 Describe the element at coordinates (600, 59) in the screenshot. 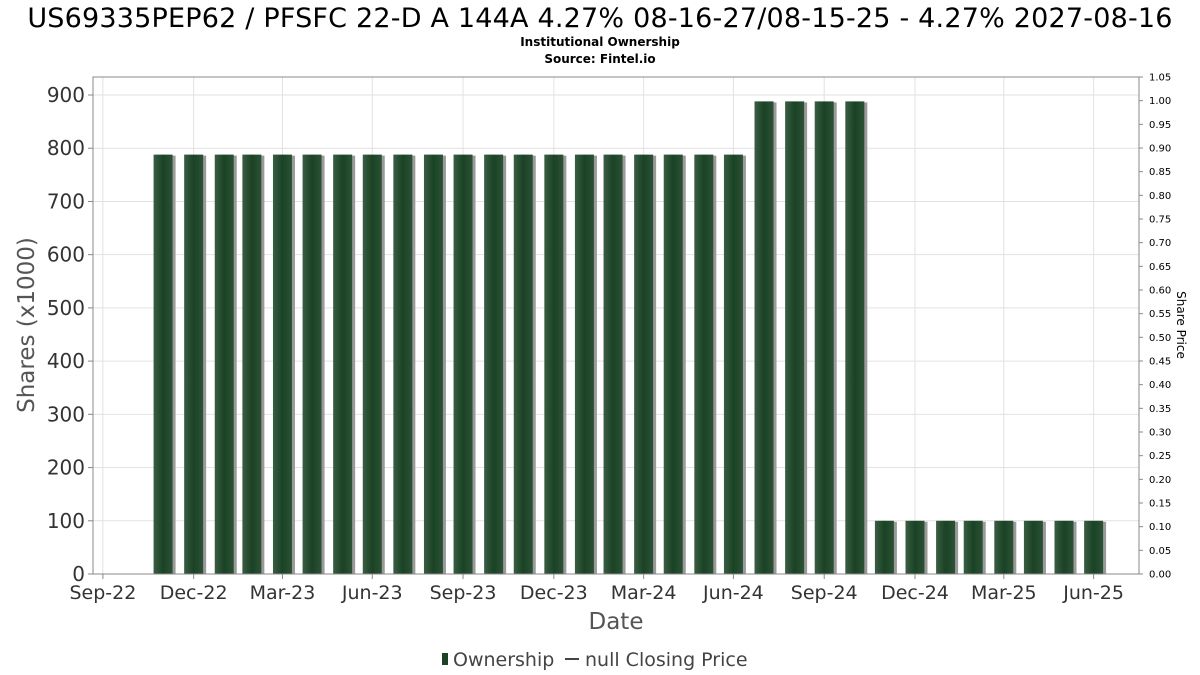

I see `chart-source: Source: Fintel.io` at that location.